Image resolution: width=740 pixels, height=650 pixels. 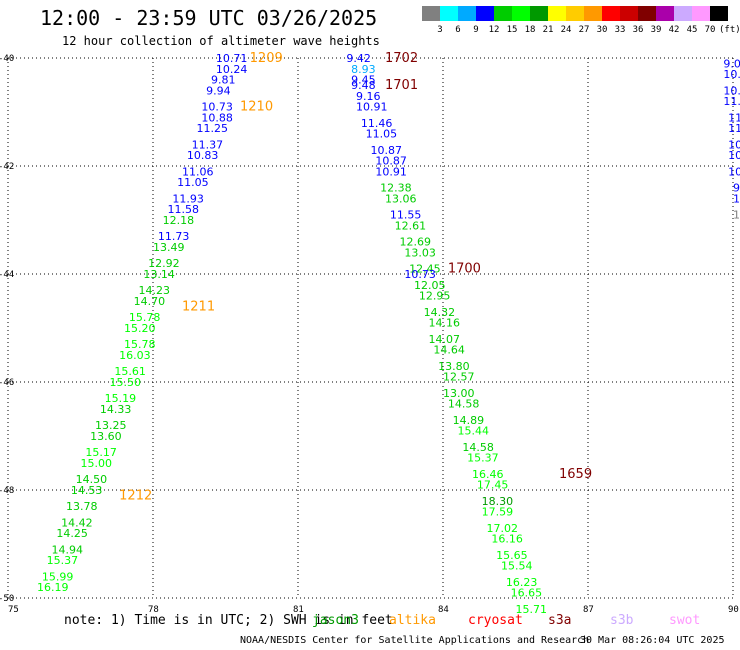 What do you see at coordinates (560, 620) in the screenshot?
I see `legend-entry-s3a: s3a` at bounding box center [560, 620].